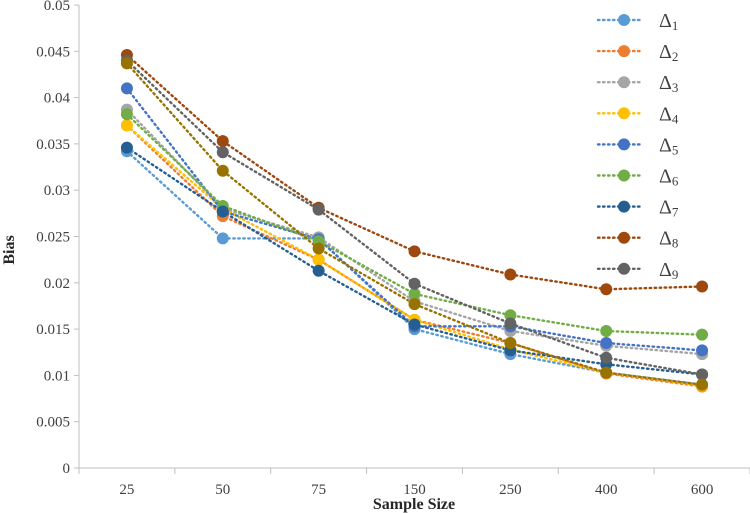  I want to click on x-tick-label: 25, so click(126, 490).